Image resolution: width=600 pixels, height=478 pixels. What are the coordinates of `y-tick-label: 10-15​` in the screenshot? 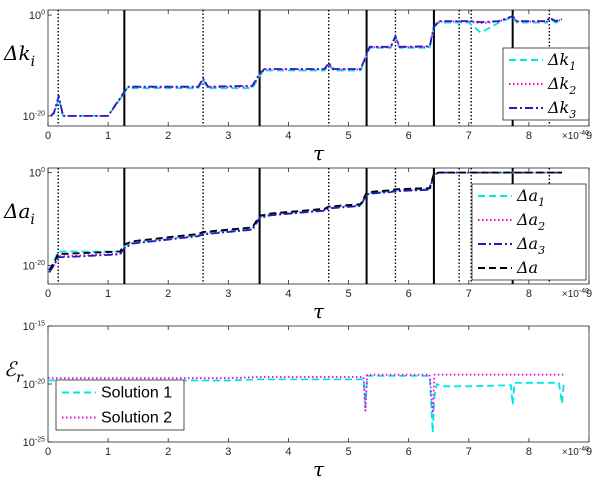 It's located at (34, 326).